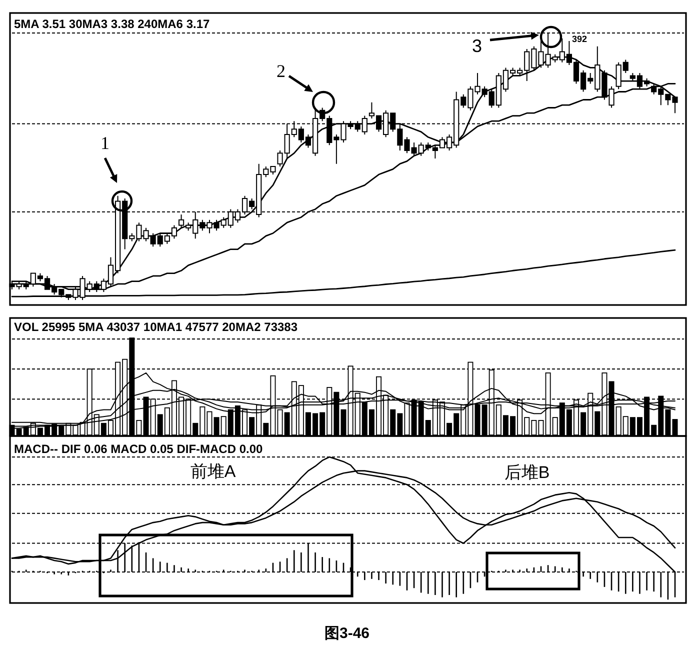 The height and width of the screenshot is (649, 700). I want to click on text: VOL 25995 5MA 43037 10MA1 47577 20MA2 73383, so click(156, 327).